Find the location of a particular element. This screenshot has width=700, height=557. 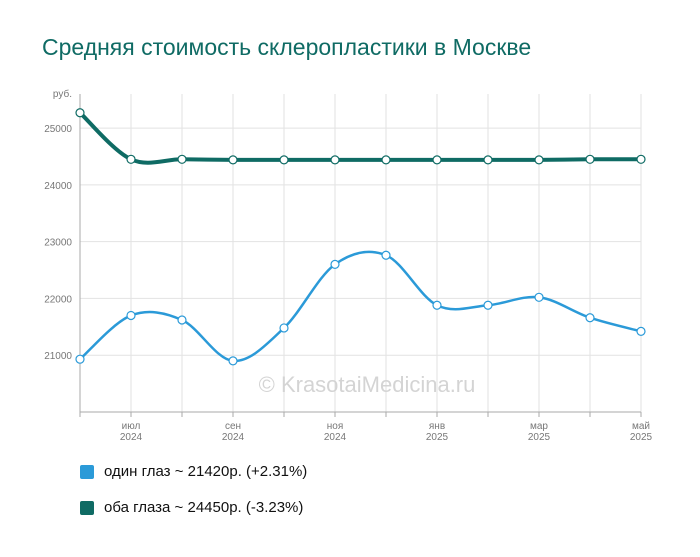

legend-item-both-eyes: оба глаза ~ 24450р. (-3.23%) is located at coordinates (191, 507).